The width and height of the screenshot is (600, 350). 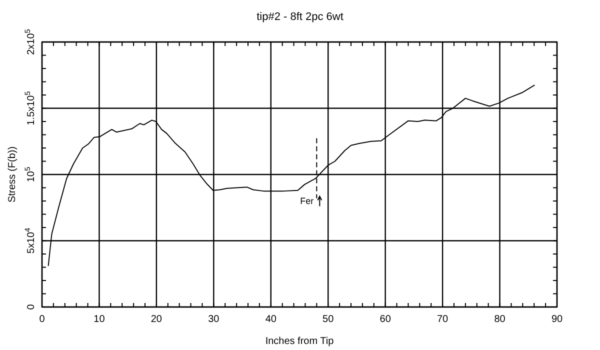 What do you see at coordinates (328, 319) in the screenshot?
I see `x-tick-label: 50` at bounding box center [328, 319].